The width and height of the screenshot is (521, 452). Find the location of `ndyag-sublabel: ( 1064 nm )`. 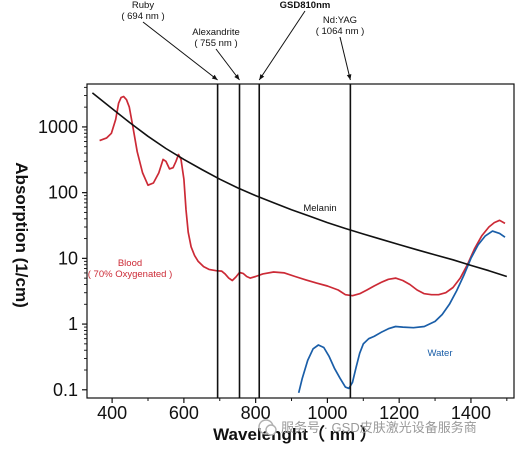

ndyag-sublabel: ( 1064 nm ) is located at coordinates (340, 31).